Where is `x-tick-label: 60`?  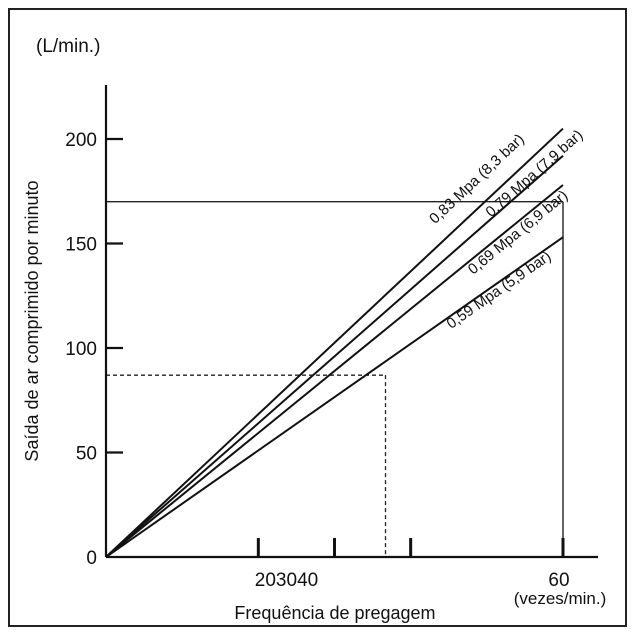
x-tick-label: 60 is located at coordinates (558, 580).